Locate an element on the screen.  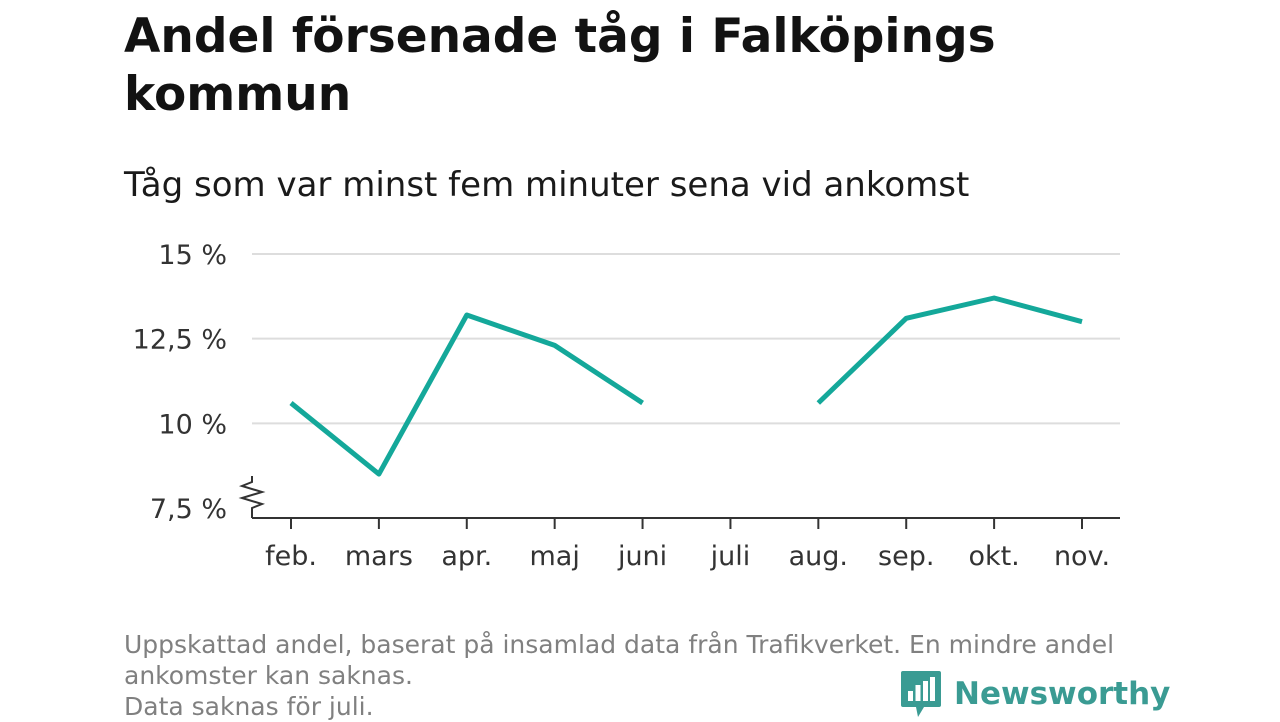
x-tick-label: okt. is located at coordinates (993, 556).